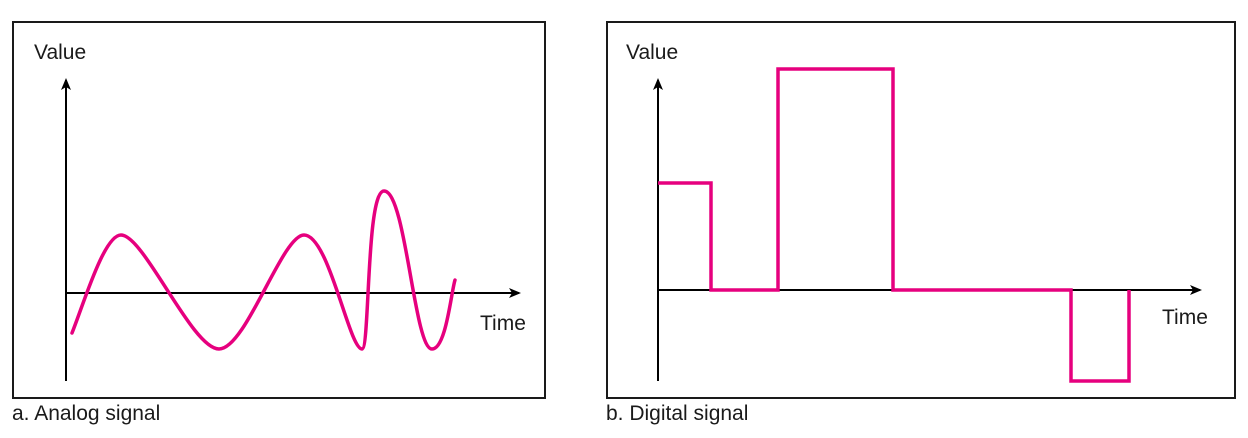 The height and width of the screenshot is (438, 1248). I want to click on analog-signal-curve, so click(263, 270).